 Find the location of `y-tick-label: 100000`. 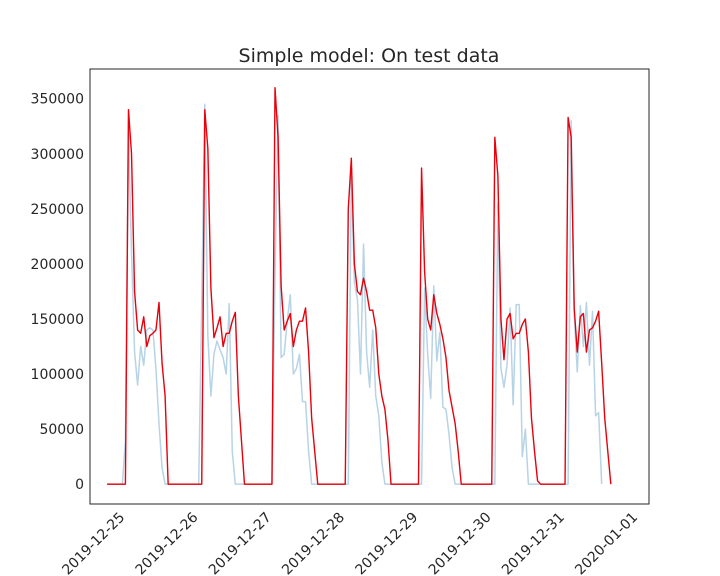

y-tick-label: 100000 is located at coordinates (57, 375).